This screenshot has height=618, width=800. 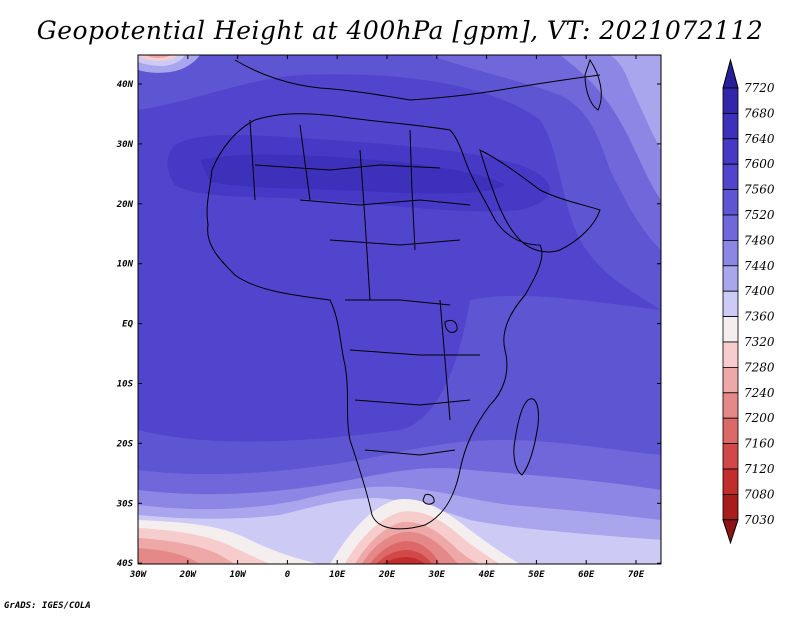 What do you see at coordinates (127, 325) in the screenshot?
I see `lat-tick-label: EQ` at bounding box center [127, 325].